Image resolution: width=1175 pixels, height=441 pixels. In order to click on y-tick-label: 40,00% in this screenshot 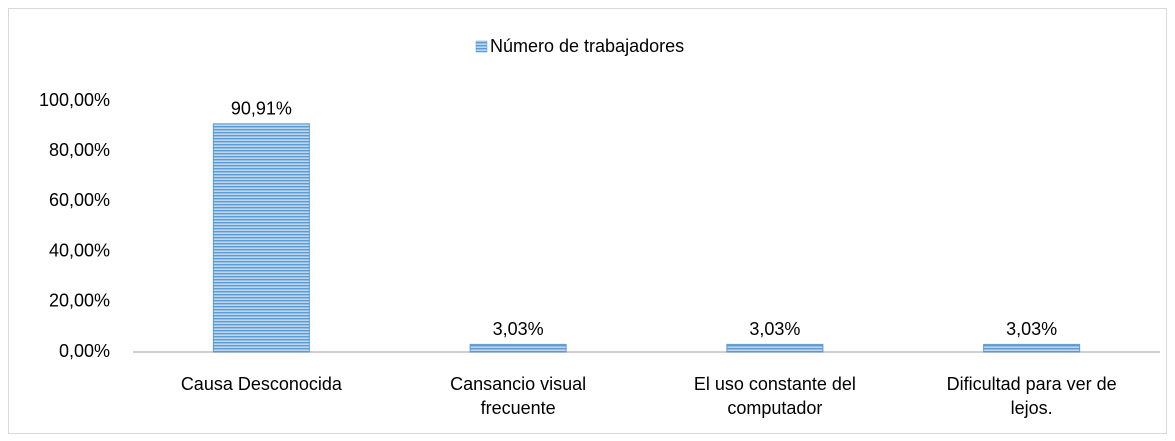, I will do `click(79, 250)`.